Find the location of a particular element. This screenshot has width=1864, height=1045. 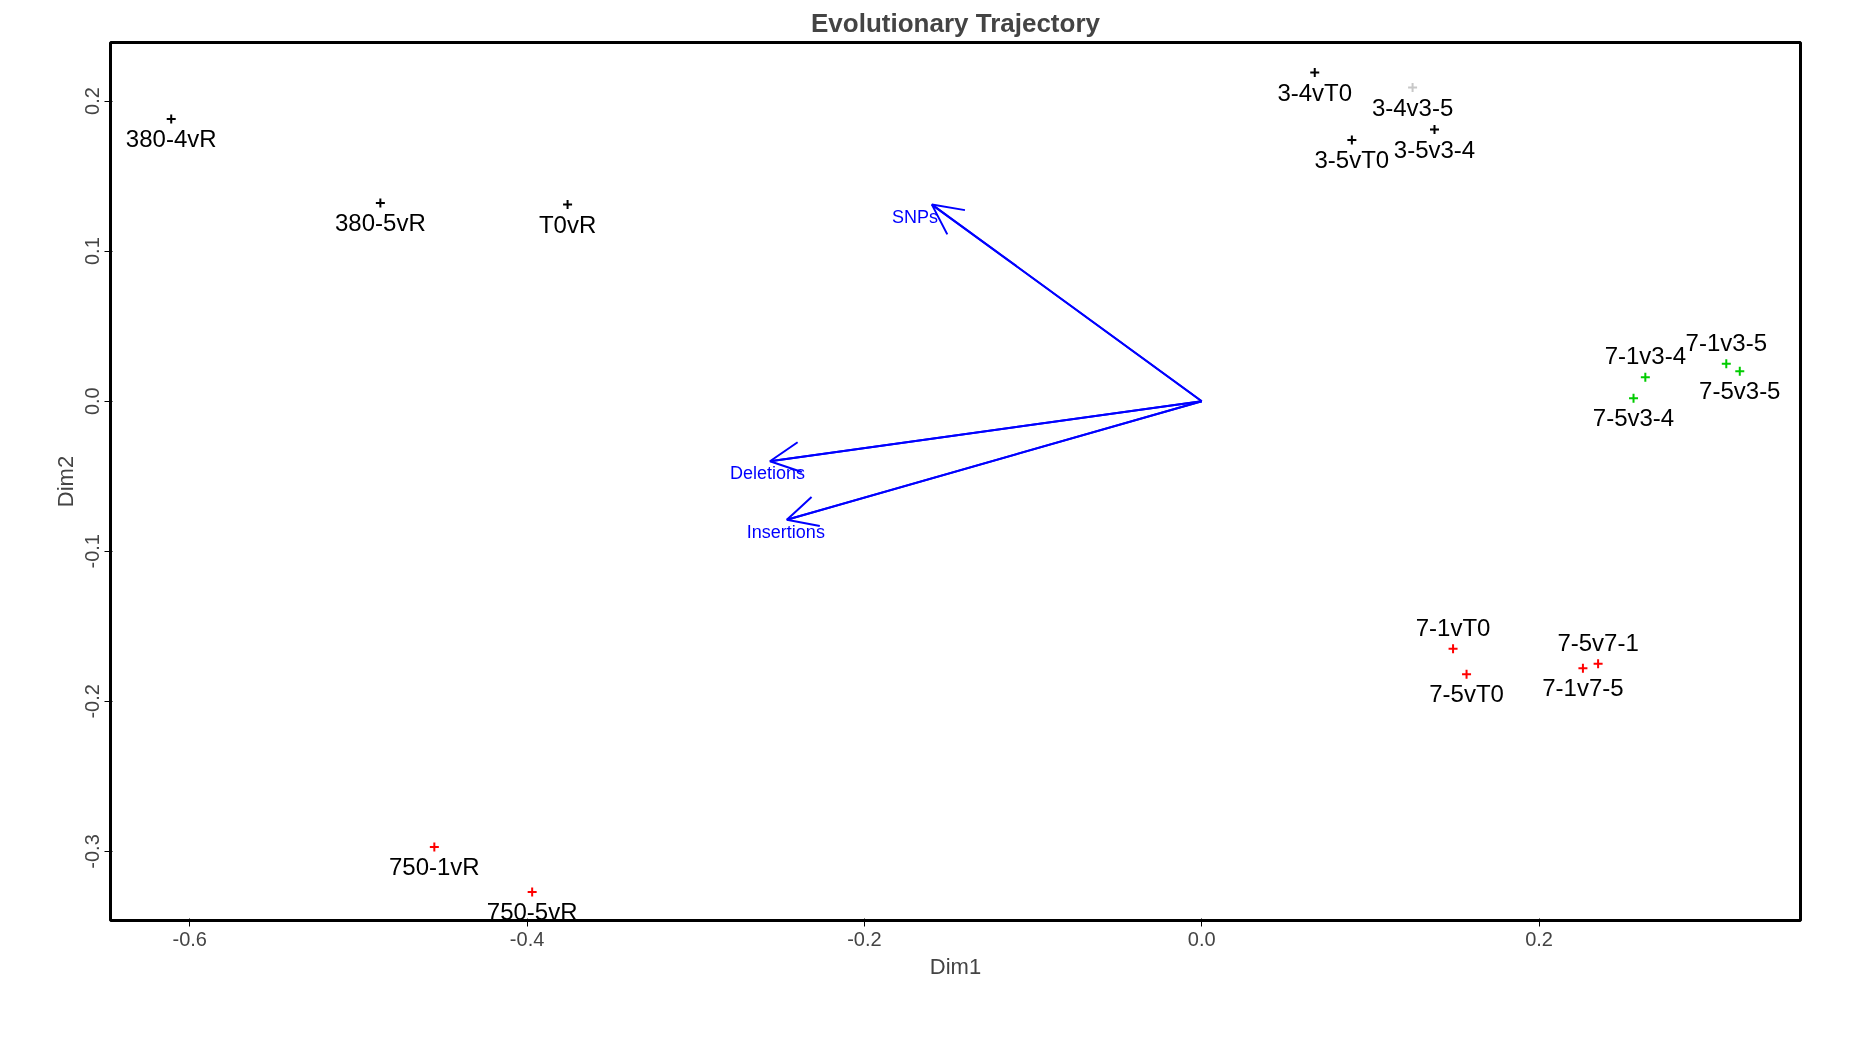

x-tick-label: -0.6 is located at coordinates (190, 938).